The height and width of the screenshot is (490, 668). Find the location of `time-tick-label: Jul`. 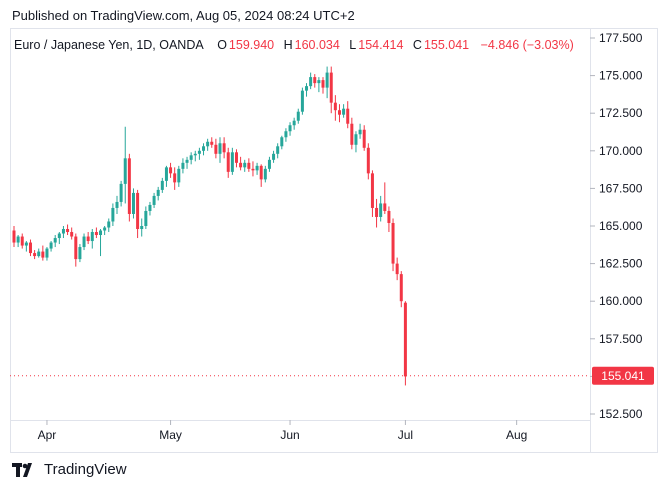

time-tick-label: Jul is located at coordinates (405, 435).